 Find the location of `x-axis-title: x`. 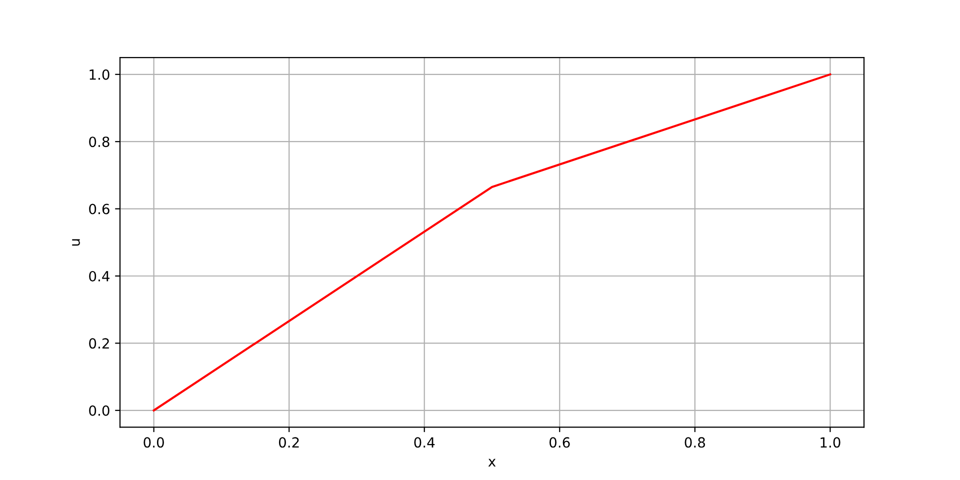

x-axis-title: x is located at coordinates (492, 462).